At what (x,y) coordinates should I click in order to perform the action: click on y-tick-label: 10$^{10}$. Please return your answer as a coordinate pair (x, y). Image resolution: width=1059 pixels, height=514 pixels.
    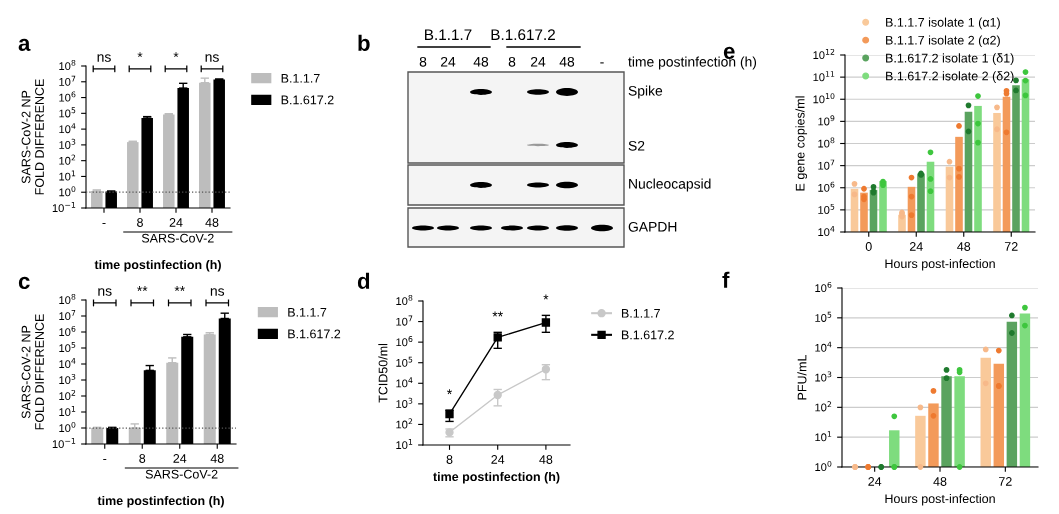
    Looking at the image, I should click on (824, 98).